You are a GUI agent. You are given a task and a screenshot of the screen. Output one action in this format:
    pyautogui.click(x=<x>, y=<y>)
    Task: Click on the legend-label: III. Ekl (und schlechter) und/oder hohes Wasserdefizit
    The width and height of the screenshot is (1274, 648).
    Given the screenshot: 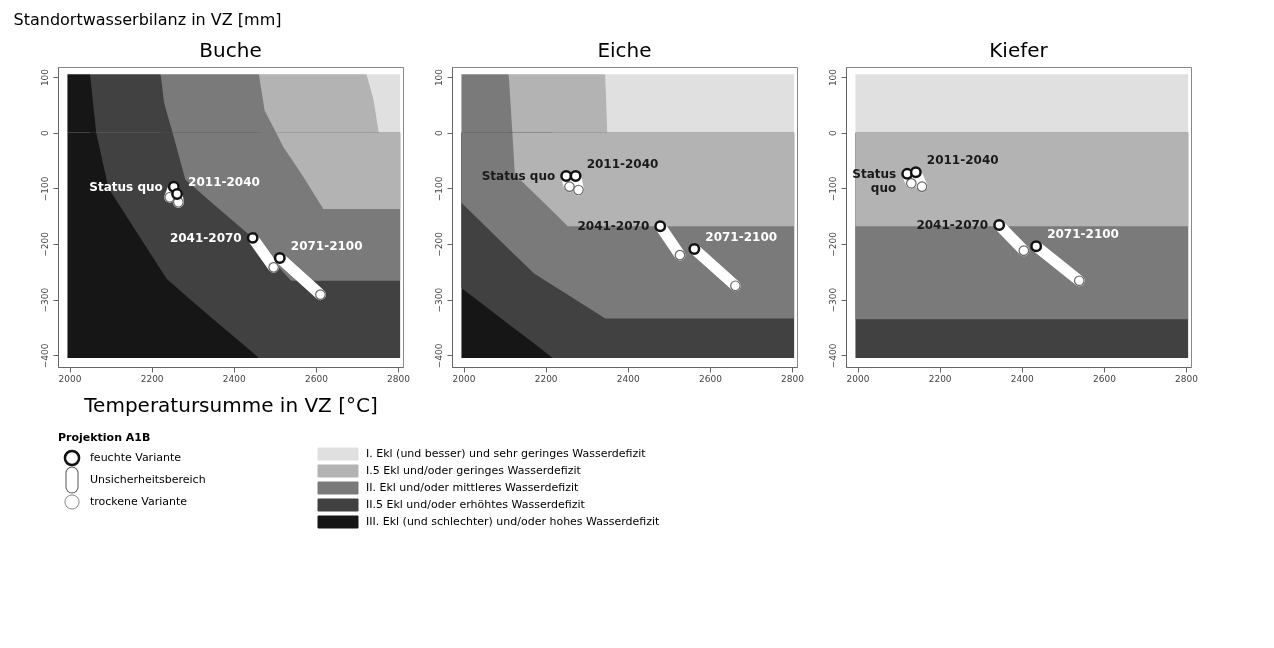 What is the action you would take?
    pyautogui.click(x=513, y=521)
    